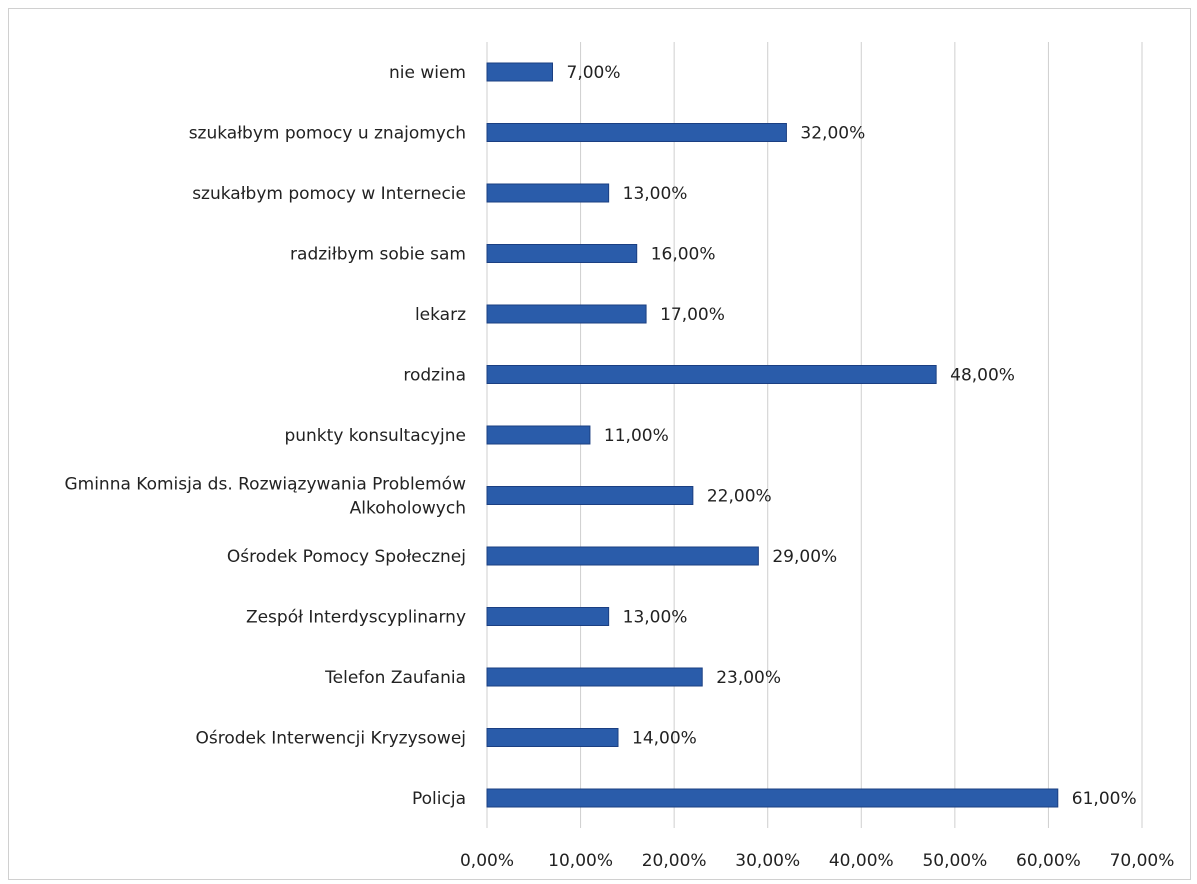 The image size is (1197, 884). I want to click on category-label: punkty konsultacyjne, so click(375, 436).